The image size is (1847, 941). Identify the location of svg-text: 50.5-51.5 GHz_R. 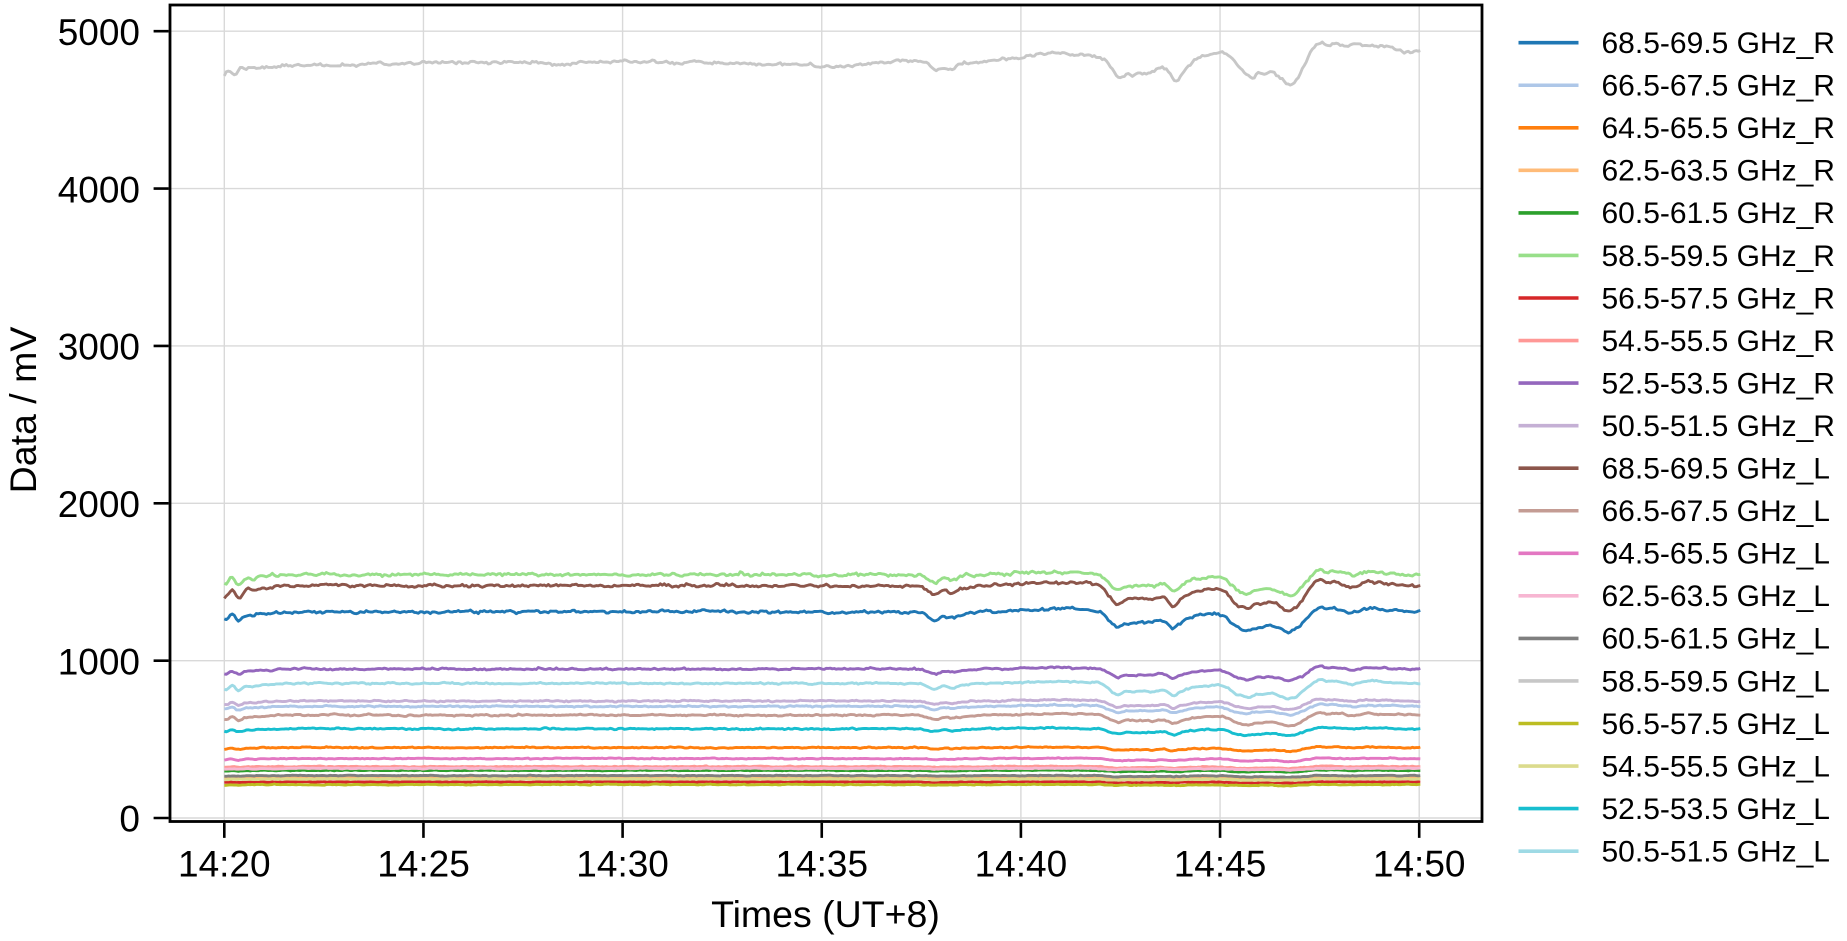
(1718, 426).